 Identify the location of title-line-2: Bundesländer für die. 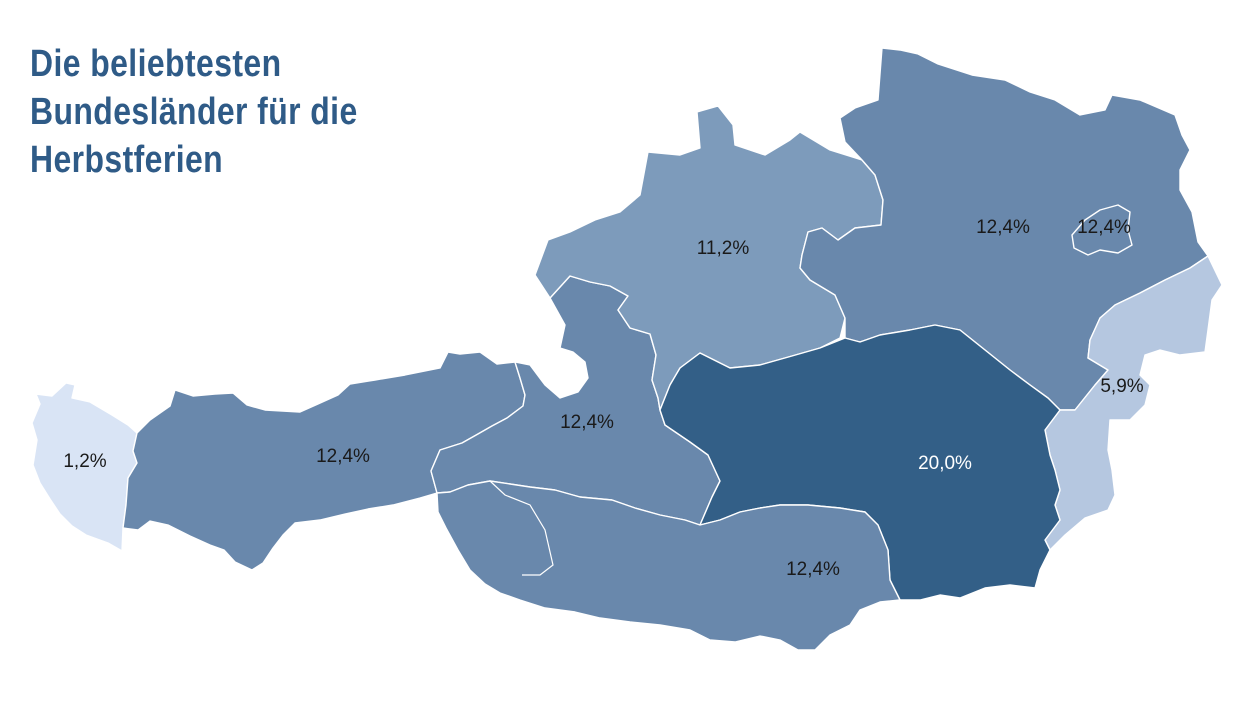
(194, 112).